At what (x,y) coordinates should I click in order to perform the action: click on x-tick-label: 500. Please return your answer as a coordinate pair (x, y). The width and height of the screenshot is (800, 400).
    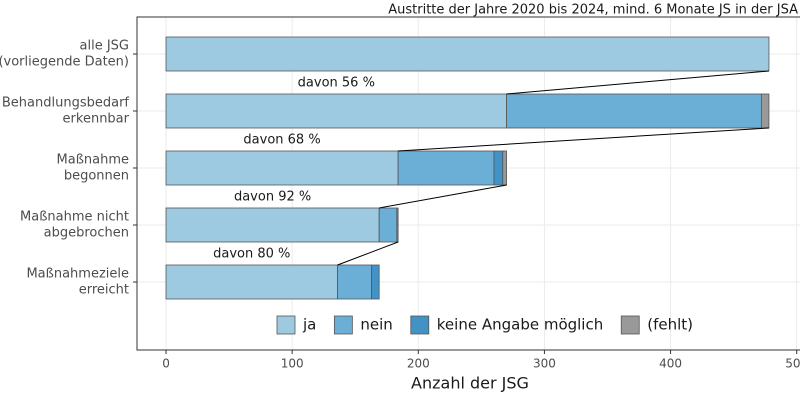
    Looking at the image, I should click on (792, 364).